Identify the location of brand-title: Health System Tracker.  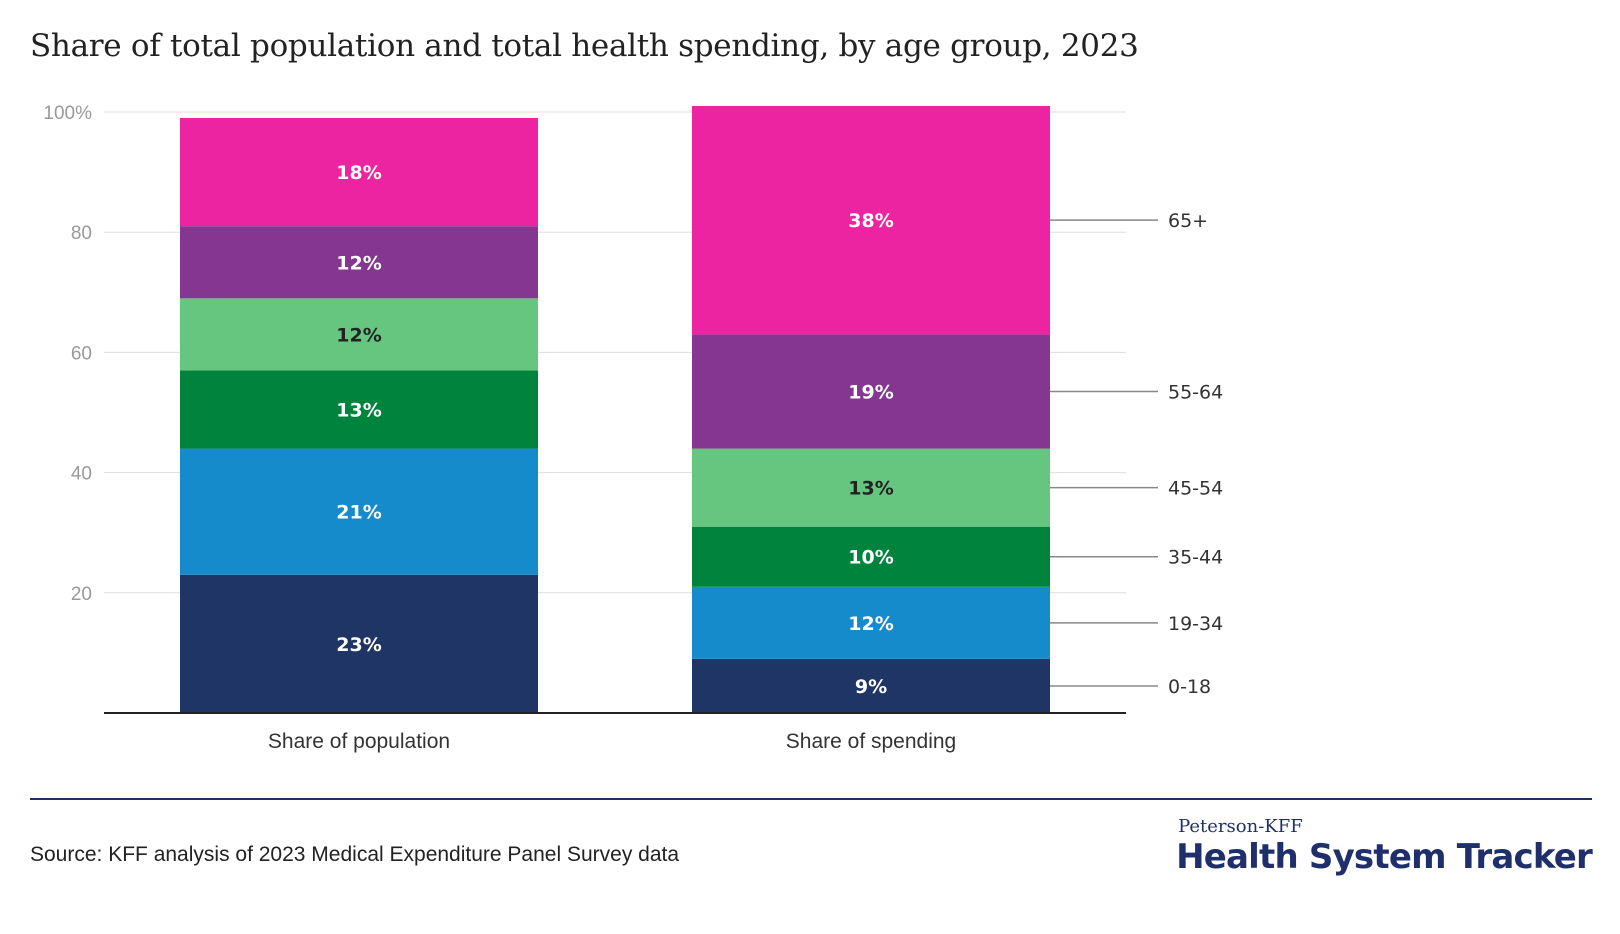
(1384, 857).